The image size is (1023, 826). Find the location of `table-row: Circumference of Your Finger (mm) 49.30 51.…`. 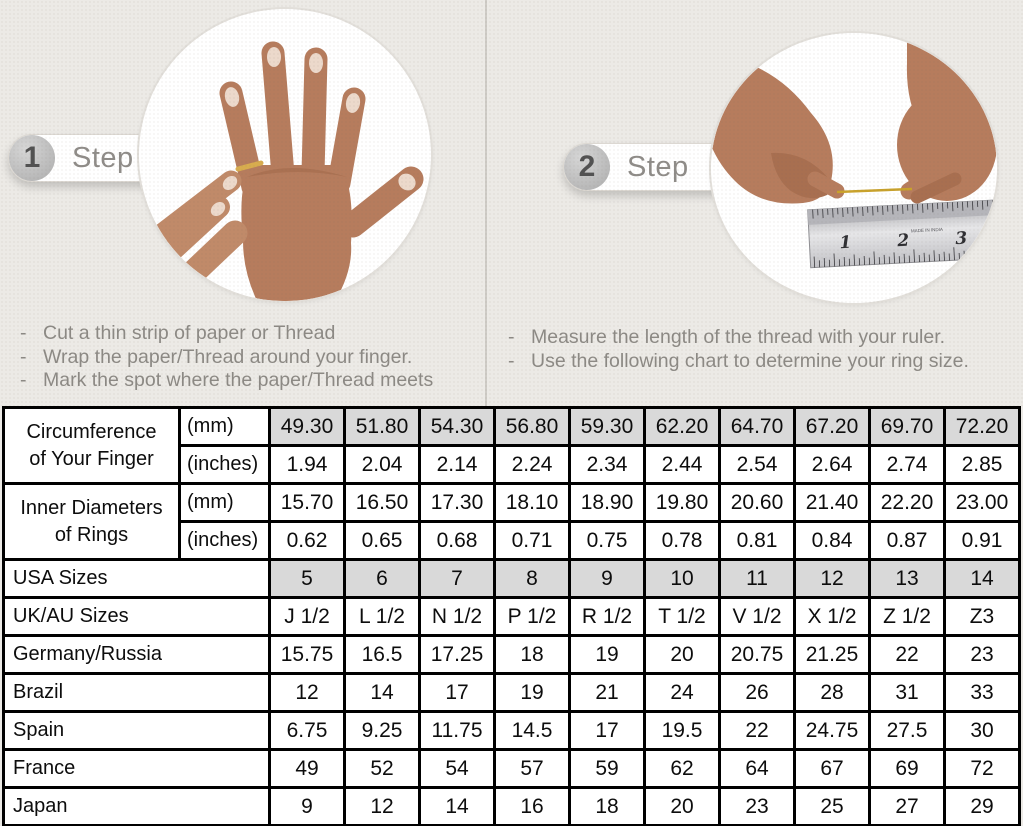

table-row: Circumference of Your Finger (mm) 49.30 51.… is located at coordinates (511, 445).